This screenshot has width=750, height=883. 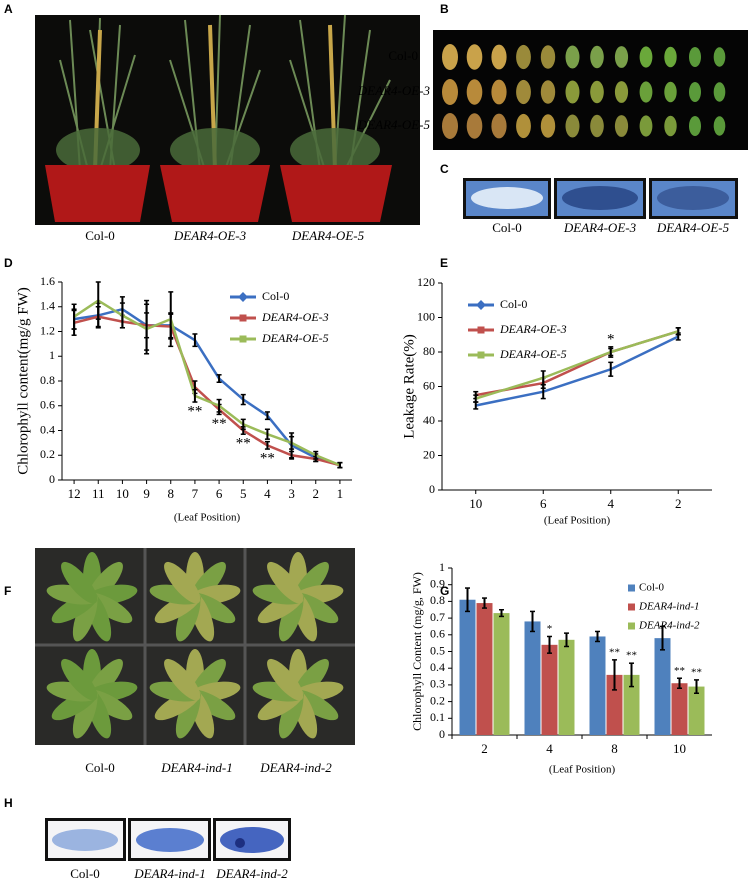 What do you see at coordinates (437, 650) in the screenshot?
I see `y-tick-label: 0.5` at bounding box center [437, 650].